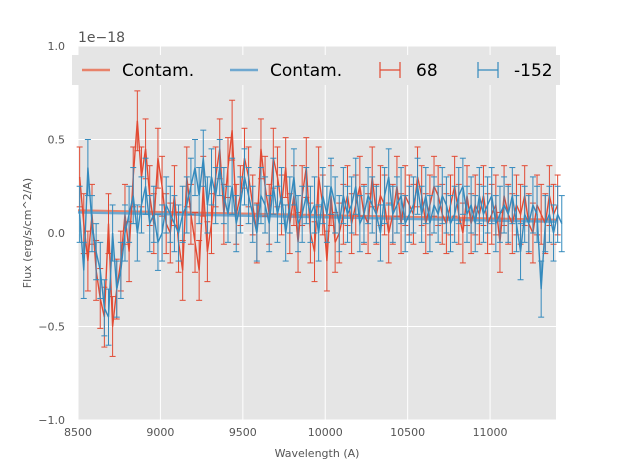 This screenshot has width=617, height=467. Describe the element at coordinates (57, 233) in the screenshot. I see `y-tick-label: 0.0` at that location.